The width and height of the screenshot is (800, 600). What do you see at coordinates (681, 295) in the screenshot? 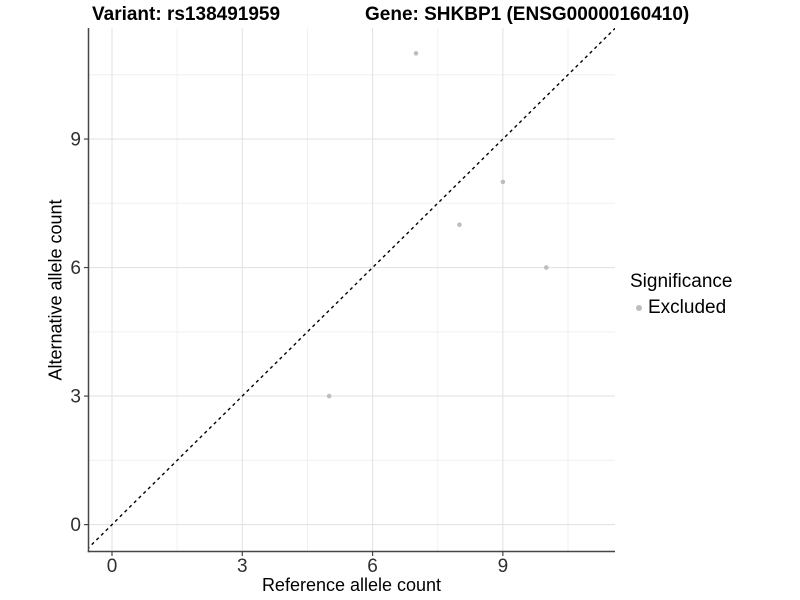
I see `legend: Significance Excluded` at bounding box center [681, 295].